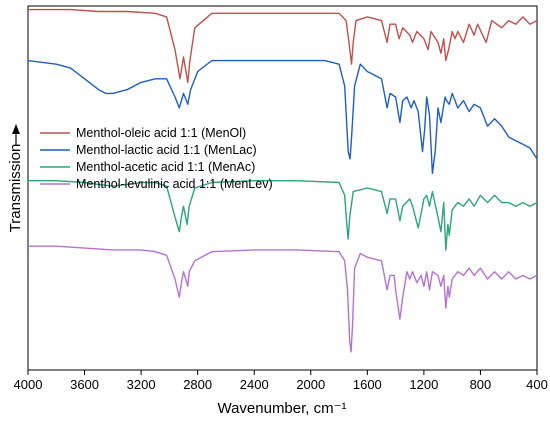 This screenshot has width=550, height=421. I want to click on legend-label: Menthol-lactic acid 1:1 (MenLac), so click(166, 150).